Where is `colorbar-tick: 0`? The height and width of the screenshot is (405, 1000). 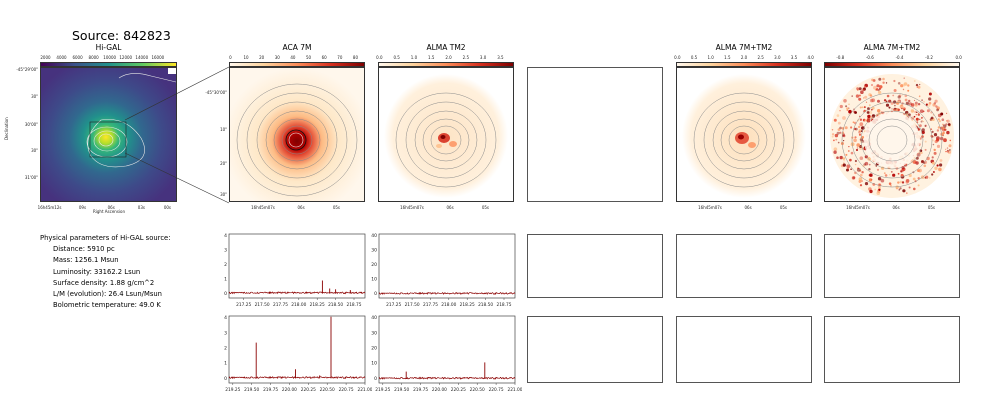
colorbar-tick: 0 is located at coordinates (230, 57).